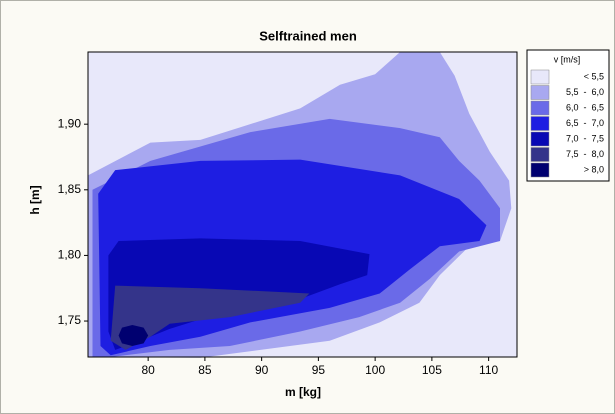 This screenshot has width=615, height=414. I want to click on legend-label: > 8,0, so click(594, 169).